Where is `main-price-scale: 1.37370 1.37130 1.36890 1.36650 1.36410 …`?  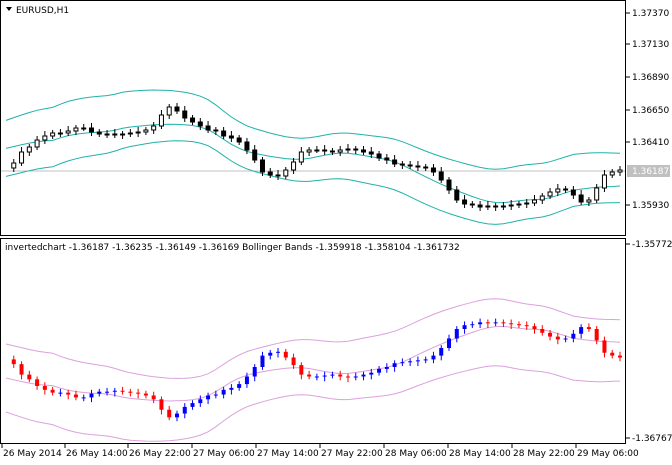 main-price-scale: 1.37370 1.37130 1.36890 1.36650 1.36410 … is located at coordinates (647, 110).